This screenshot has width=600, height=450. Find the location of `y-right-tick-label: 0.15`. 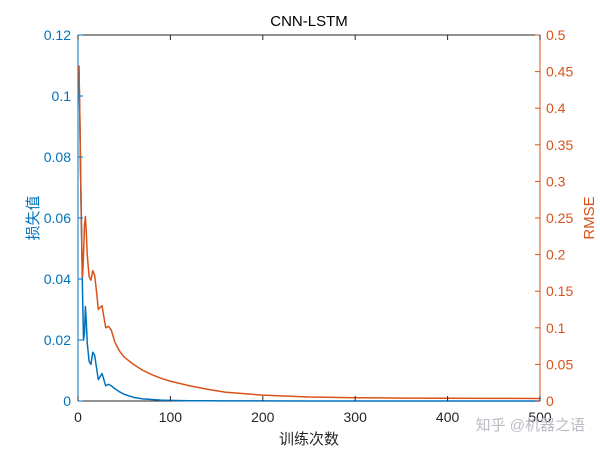

y-right-tick-label: 0.15 is located at coordinates (559, 291).